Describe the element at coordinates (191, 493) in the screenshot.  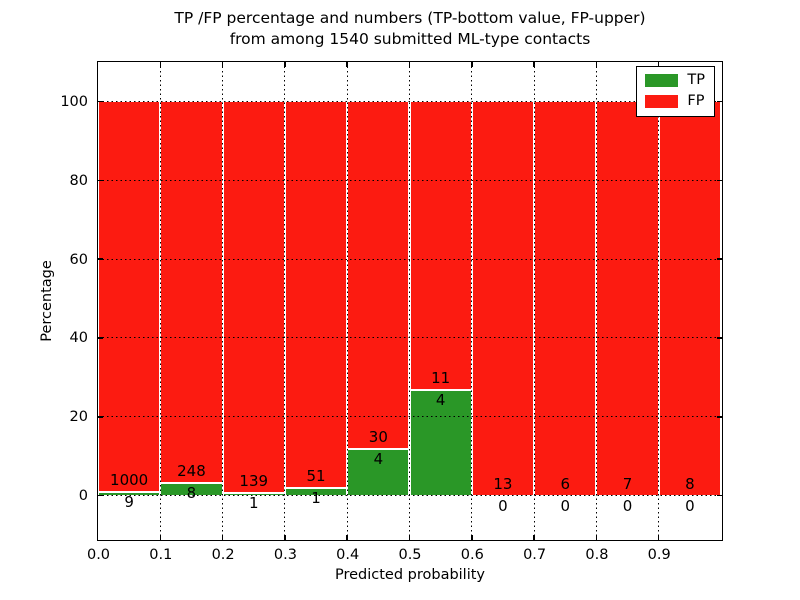
I see `tp-count-label: 8` at that location.